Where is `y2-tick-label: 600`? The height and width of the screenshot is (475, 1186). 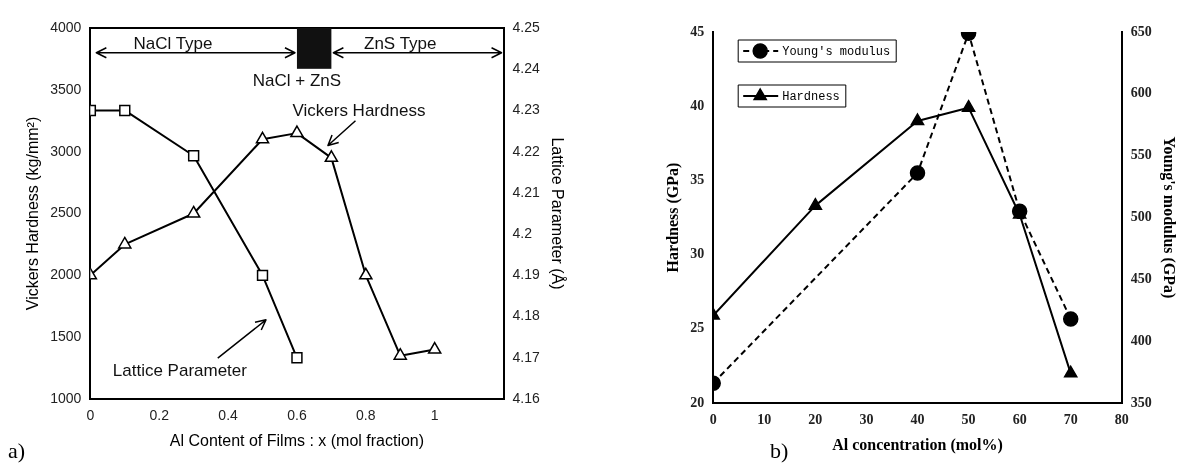 y2-tick-label: 600 is located at coordinates (1141, 93).